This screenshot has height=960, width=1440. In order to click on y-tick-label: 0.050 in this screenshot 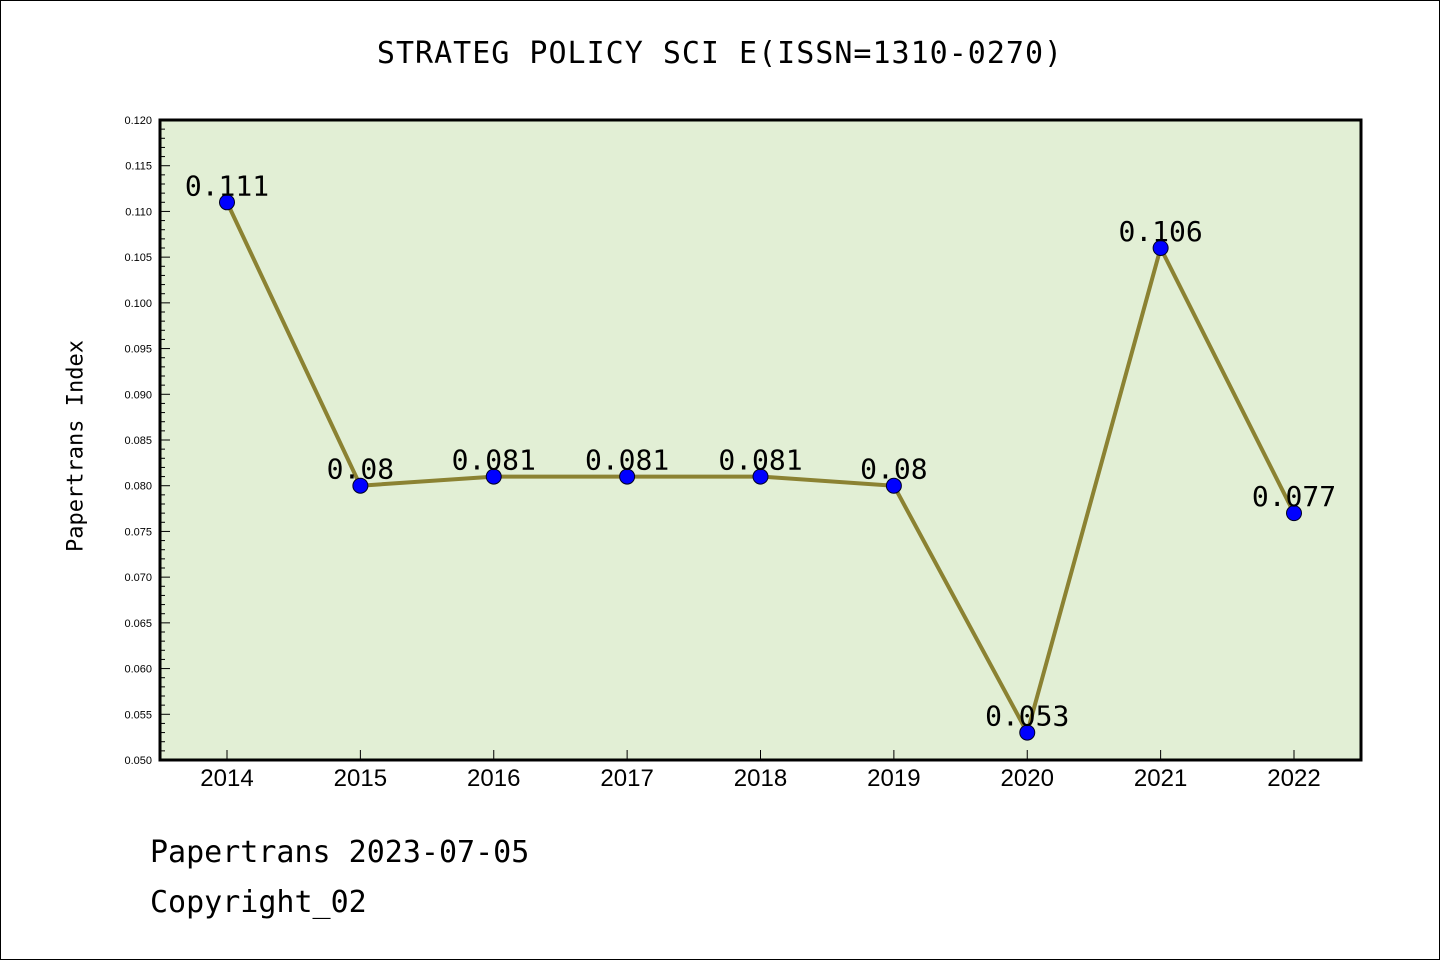, I will do `click(138, 761)`.